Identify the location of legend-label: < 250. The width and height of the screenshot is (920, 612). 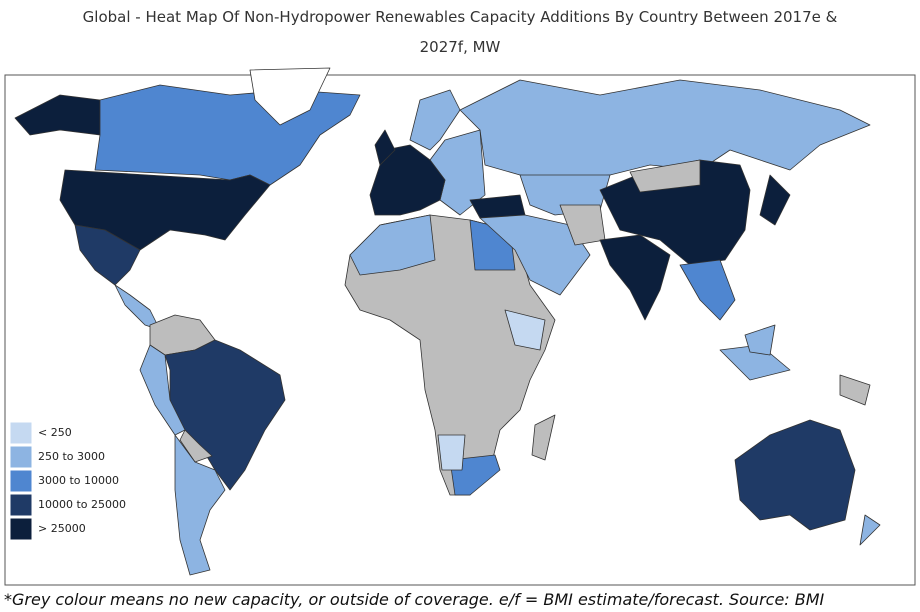
(55, 432).